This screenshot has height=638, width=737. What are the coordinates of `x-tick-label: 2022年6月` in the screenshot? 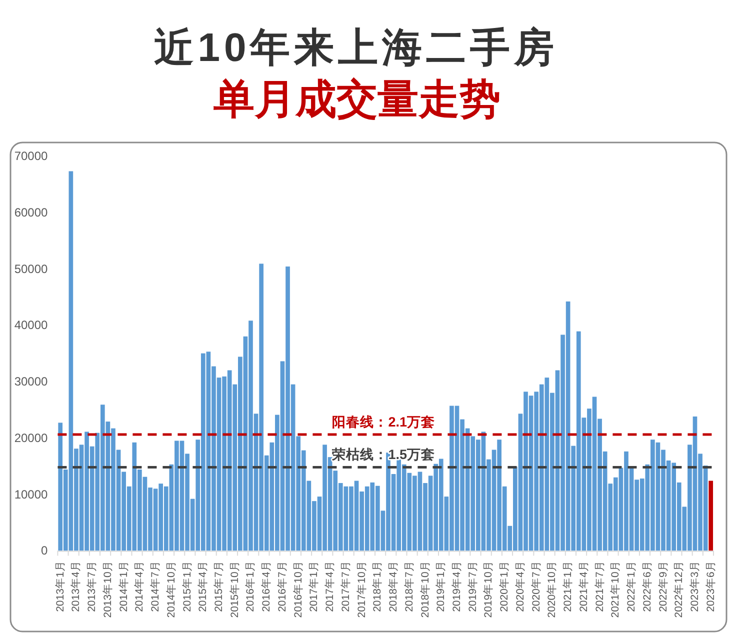 It's located at (647, 586).